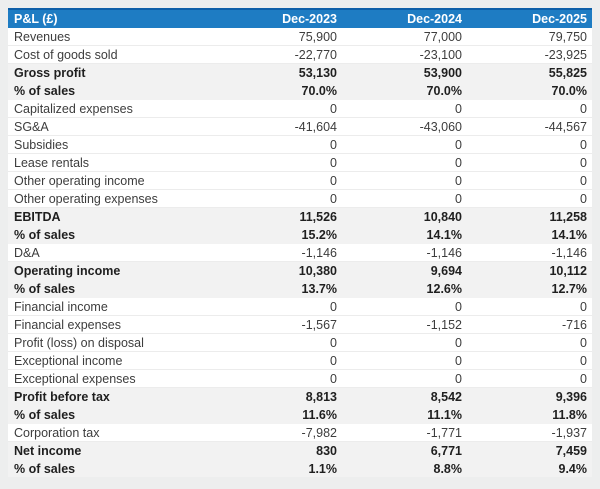 This screenshot has width=600, height=489. What do you see at coordinates (404, 468) in the screenshot?
I see `row-value: 8.8%` at bounding box center [404, 468].